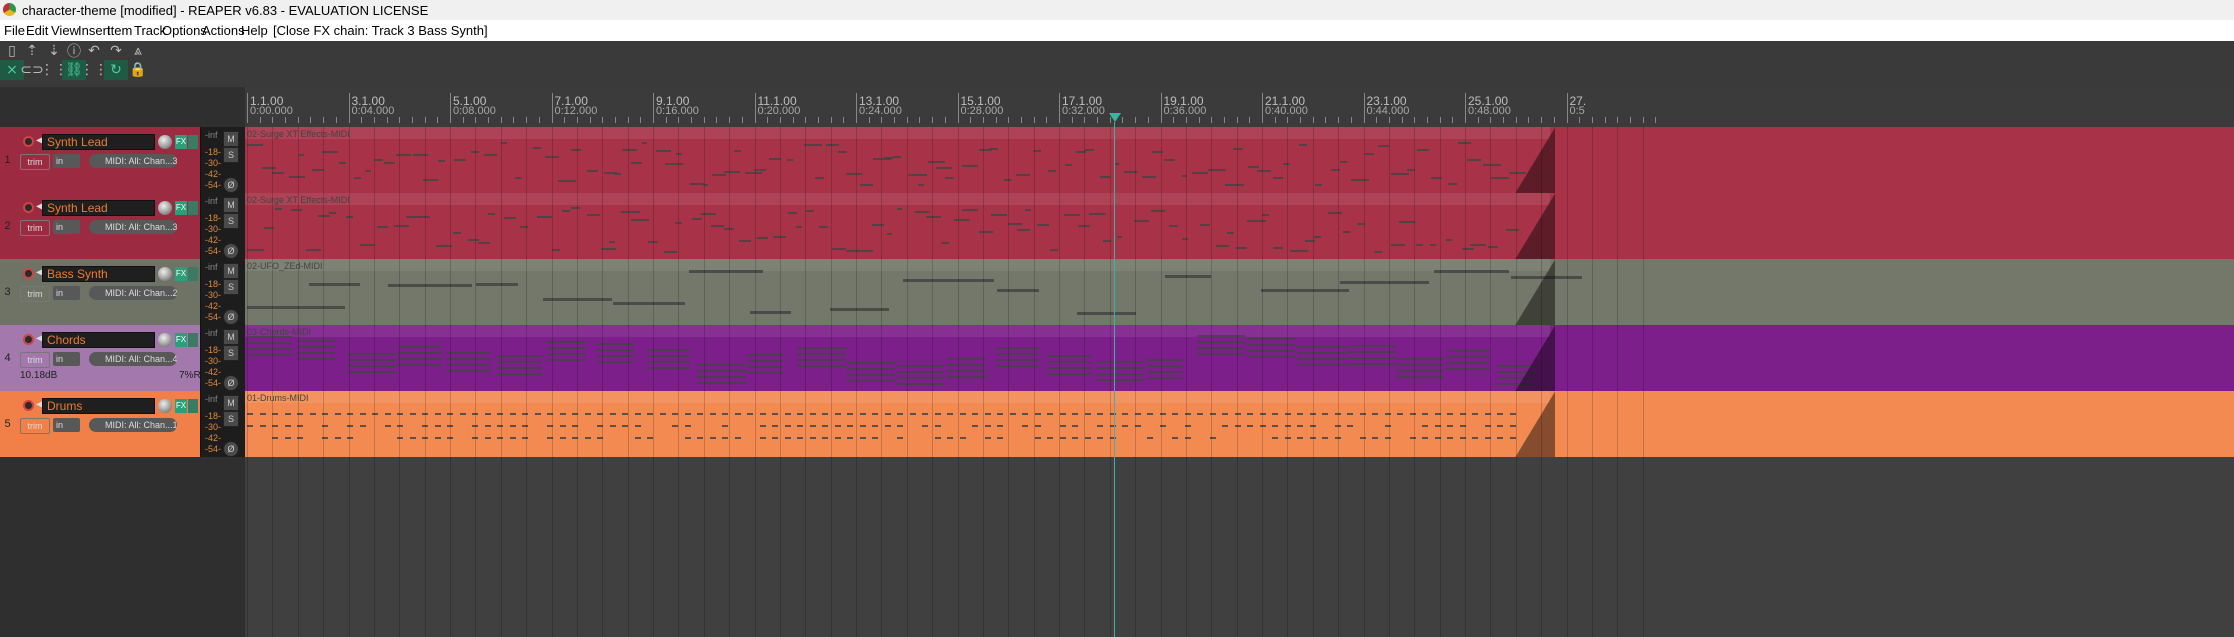  What do you see at coordinates (98, 406) in the screenshot?
I see `track-name: Drums` at bounding box center [98, 406].